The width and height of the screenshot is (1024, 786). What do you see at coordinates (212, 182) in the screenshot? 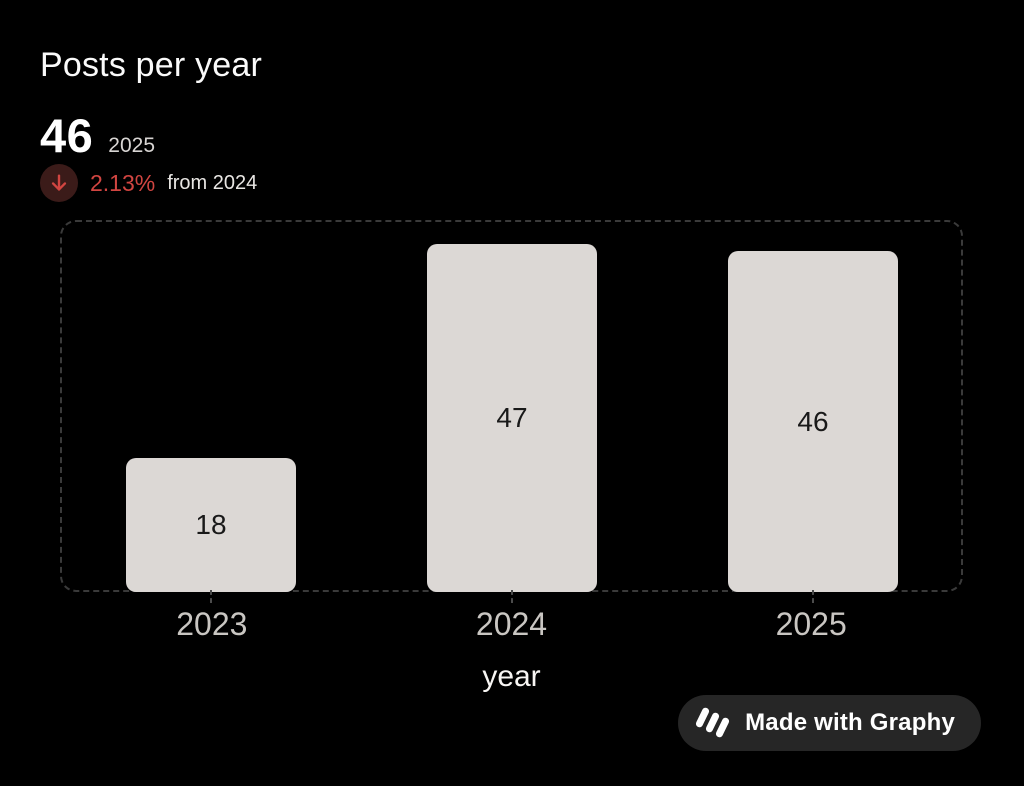
I see `change-suffix: from 2024` at bounding box center [212, 182].